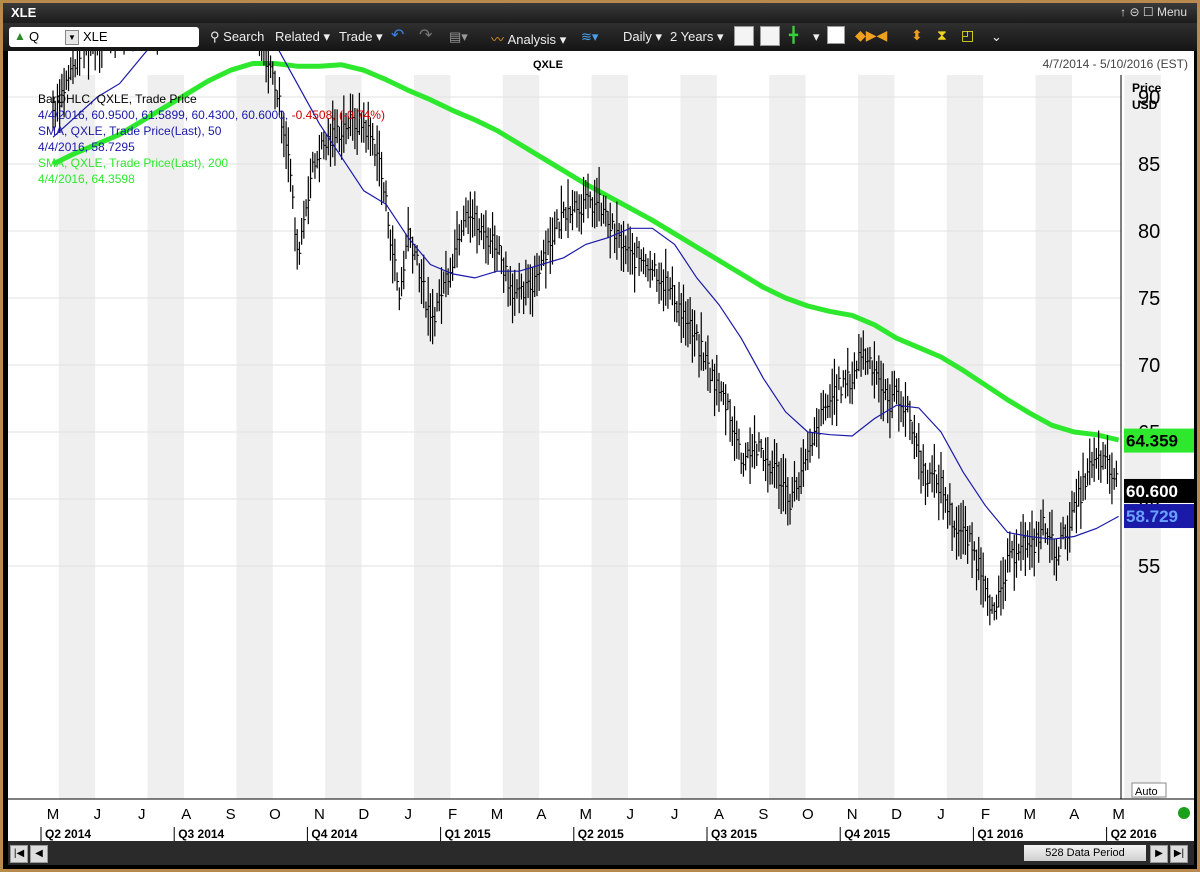 The height and width of the screenshot is (872, 1200). I want to click on quarter-label: Q4 2014, so click(334, 834).